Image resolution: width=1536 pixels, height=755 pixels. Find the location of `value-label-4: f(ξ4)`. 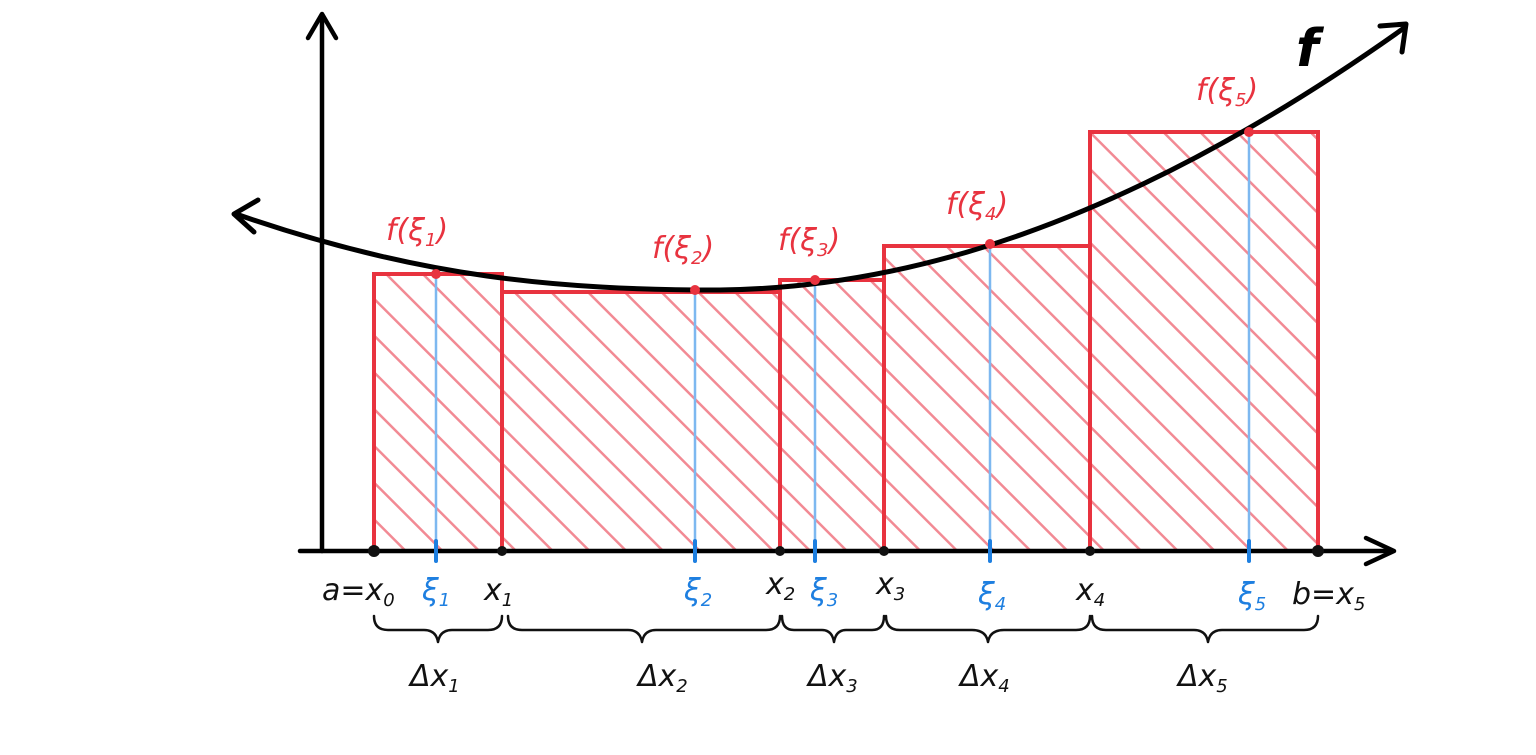

value-label-4: f(ξ4) is located at coordinates (977, 206).